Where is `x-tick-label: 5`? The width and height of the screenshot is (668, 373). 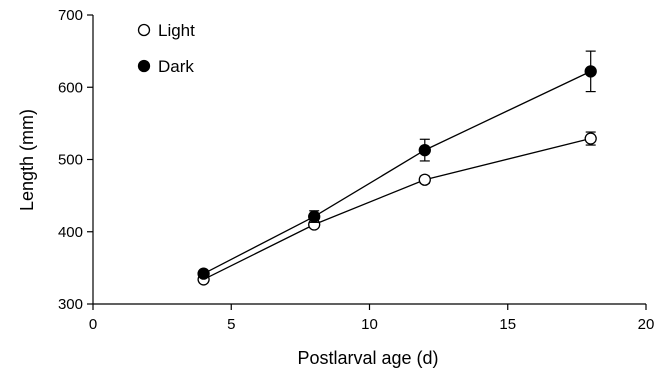 x-tick-label: 5 is located at coordinates (231, 324).